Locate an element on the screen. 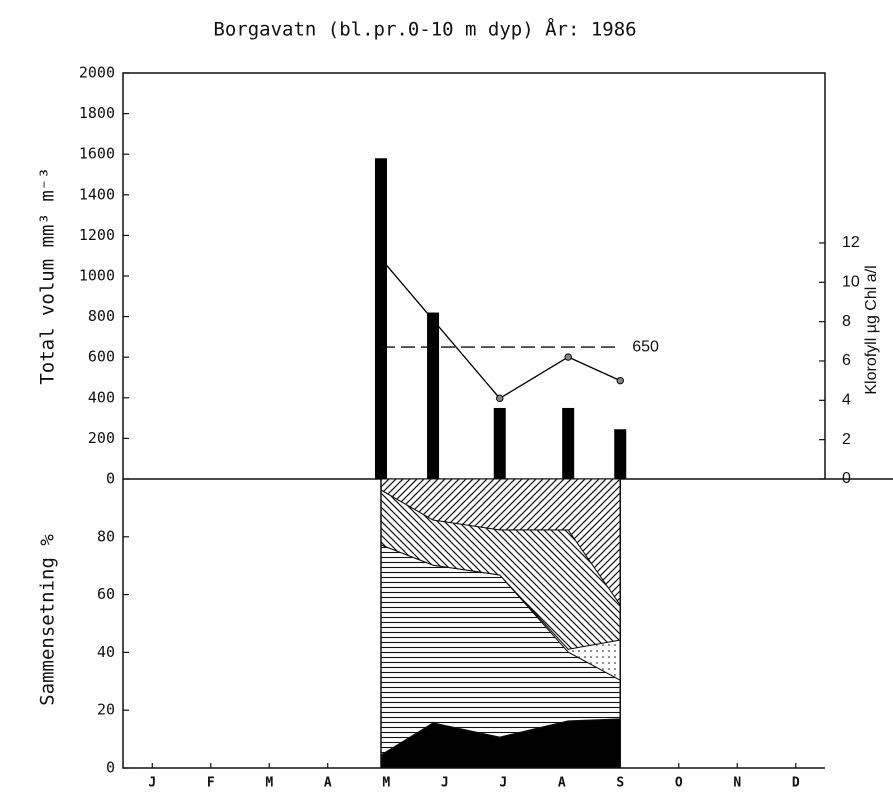 Image resolution: width=893 pixels, height=792 pixels. y-tick-label: 40 is located at coordinates (106, 652).